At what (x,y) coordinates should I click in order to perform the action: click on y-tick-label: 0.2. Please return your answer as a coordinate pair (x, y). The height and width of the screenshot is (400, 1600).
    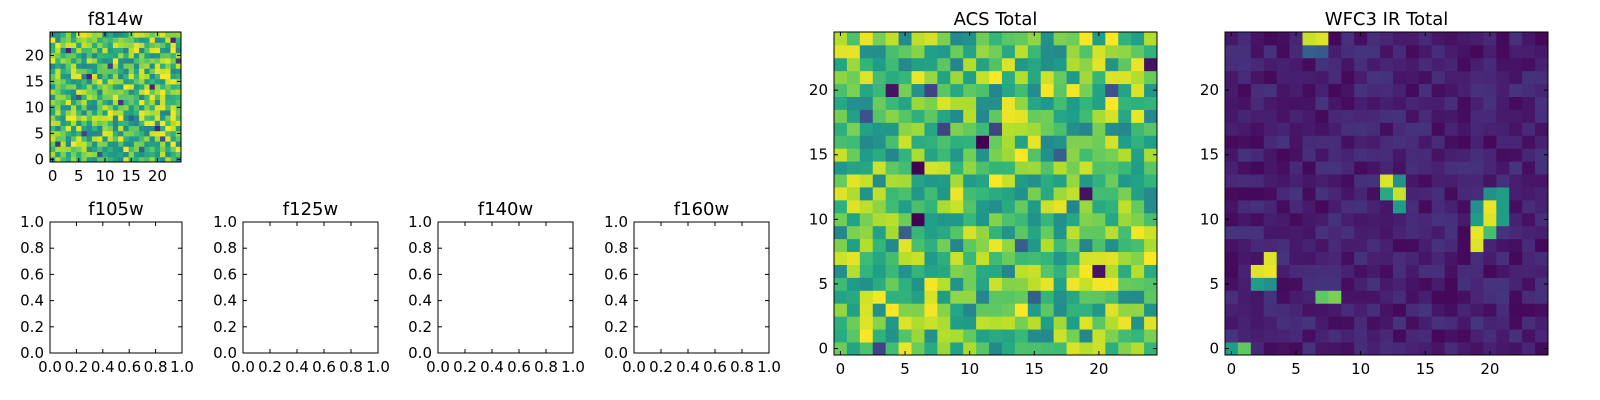
    Looking at the image, I should click on (616, 327).